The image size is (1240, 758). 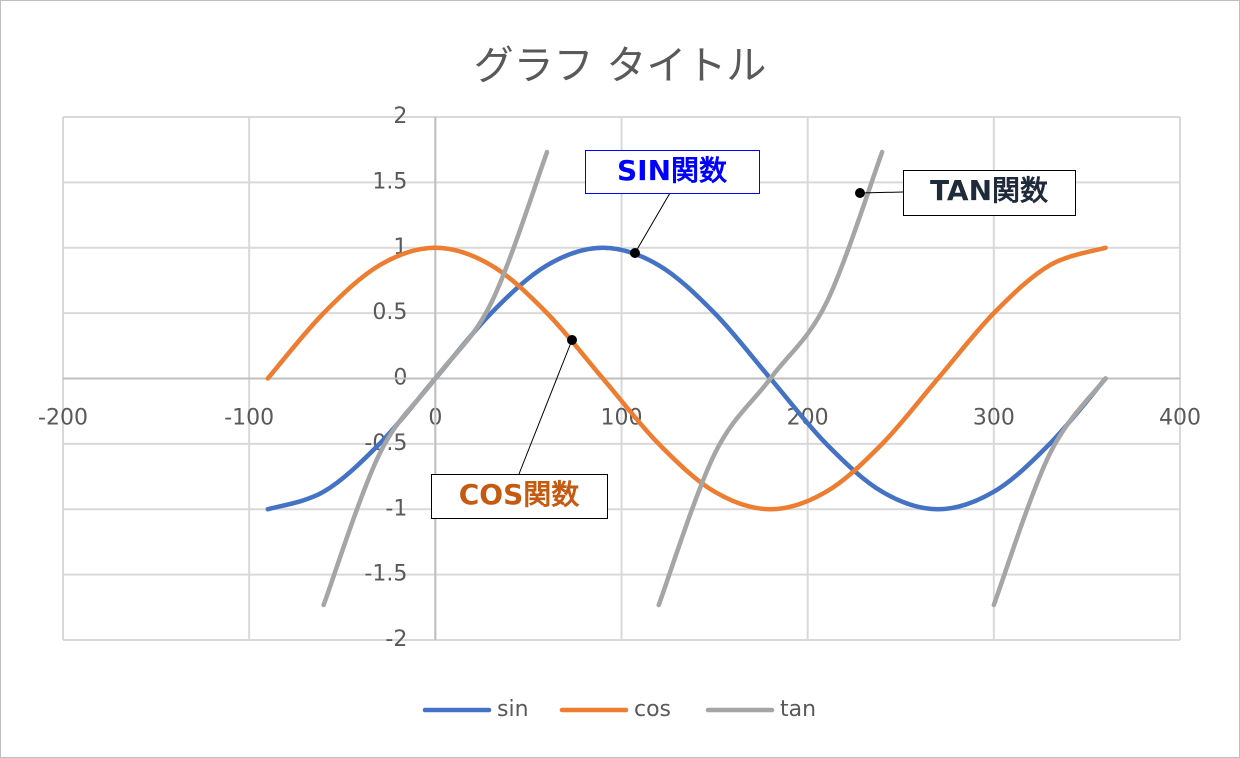 I want to click on legend: sin cos tan, so click(x=619, y=709).